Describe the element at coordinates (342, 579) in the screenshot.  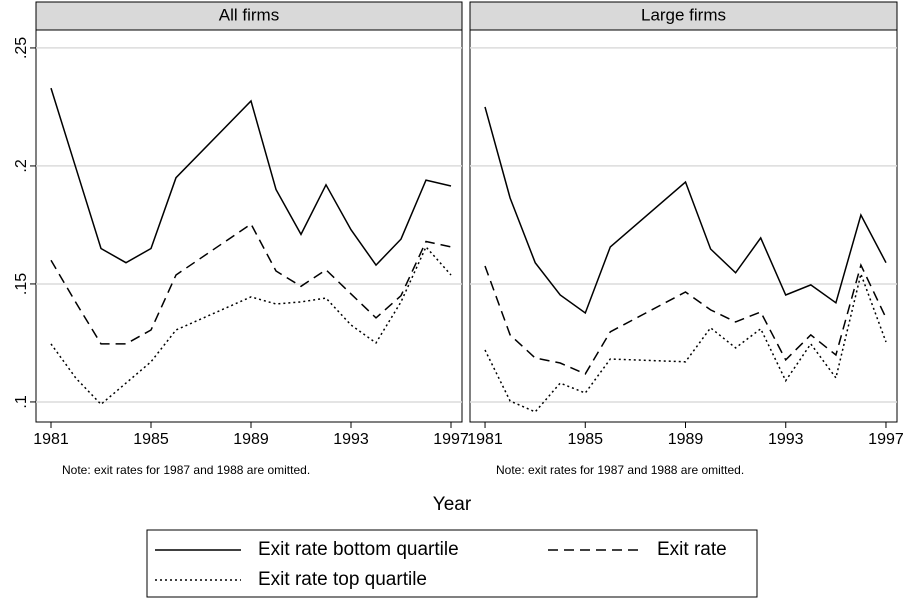
I see `legend-label: Exit rate top quartile` at that location.